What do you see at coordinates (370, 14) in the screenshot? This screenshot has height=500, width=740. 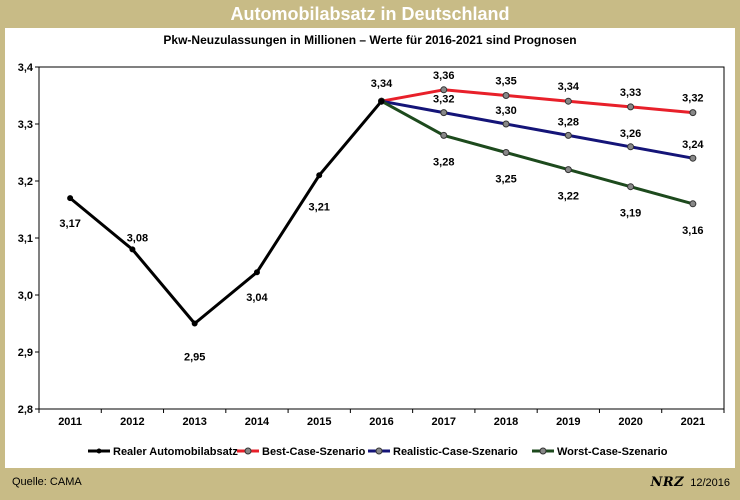 I see `header-title: Automobilabsatz in Deutschland` at bounding box center [370, 14].